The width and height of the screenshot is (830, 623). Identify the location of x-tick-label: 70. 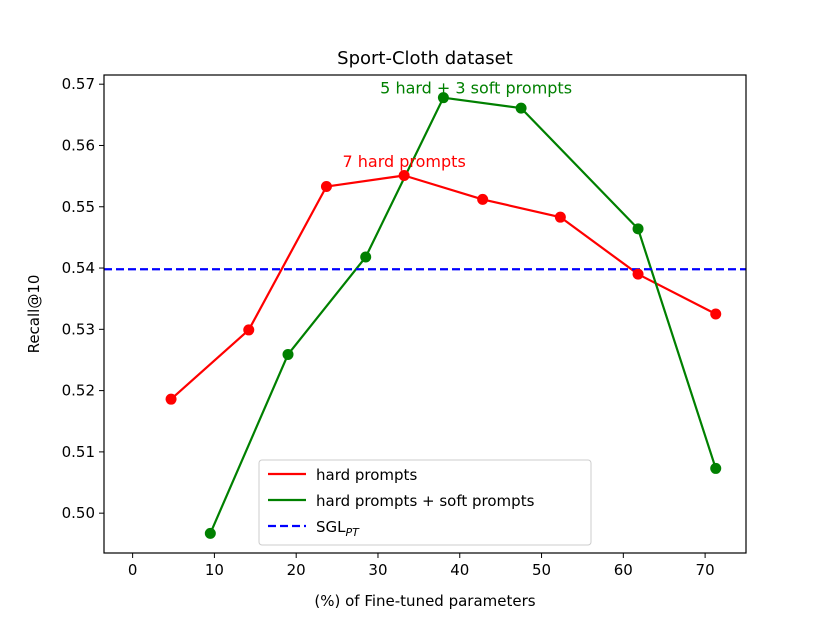
(705, 570).